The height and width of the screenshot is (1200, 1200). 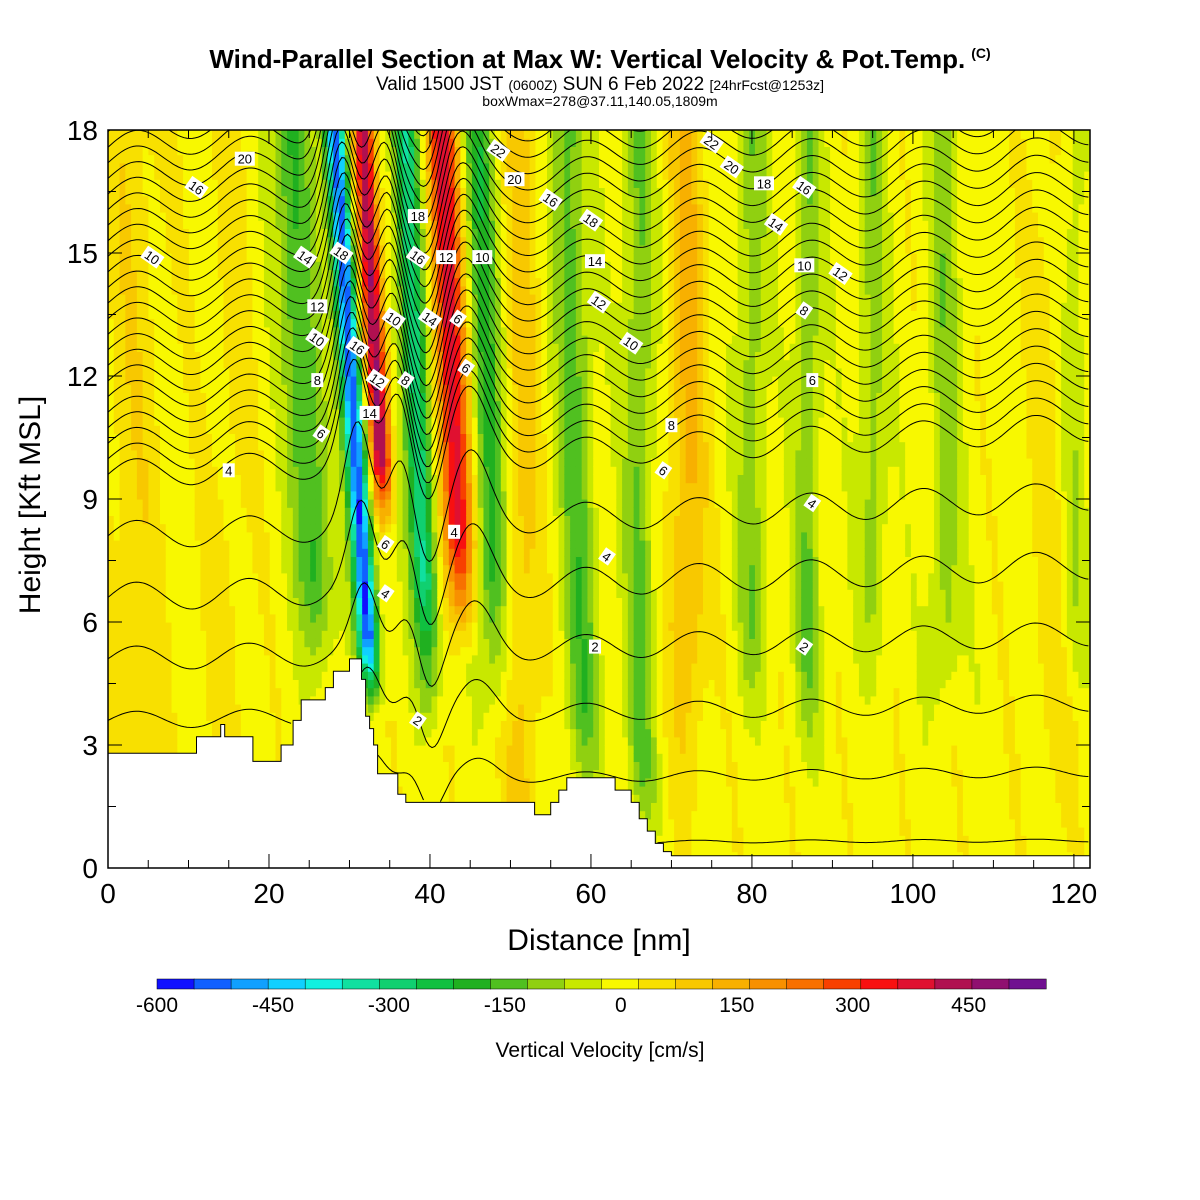 I want to click on field-cell-1917, so click(x=232, y=643).